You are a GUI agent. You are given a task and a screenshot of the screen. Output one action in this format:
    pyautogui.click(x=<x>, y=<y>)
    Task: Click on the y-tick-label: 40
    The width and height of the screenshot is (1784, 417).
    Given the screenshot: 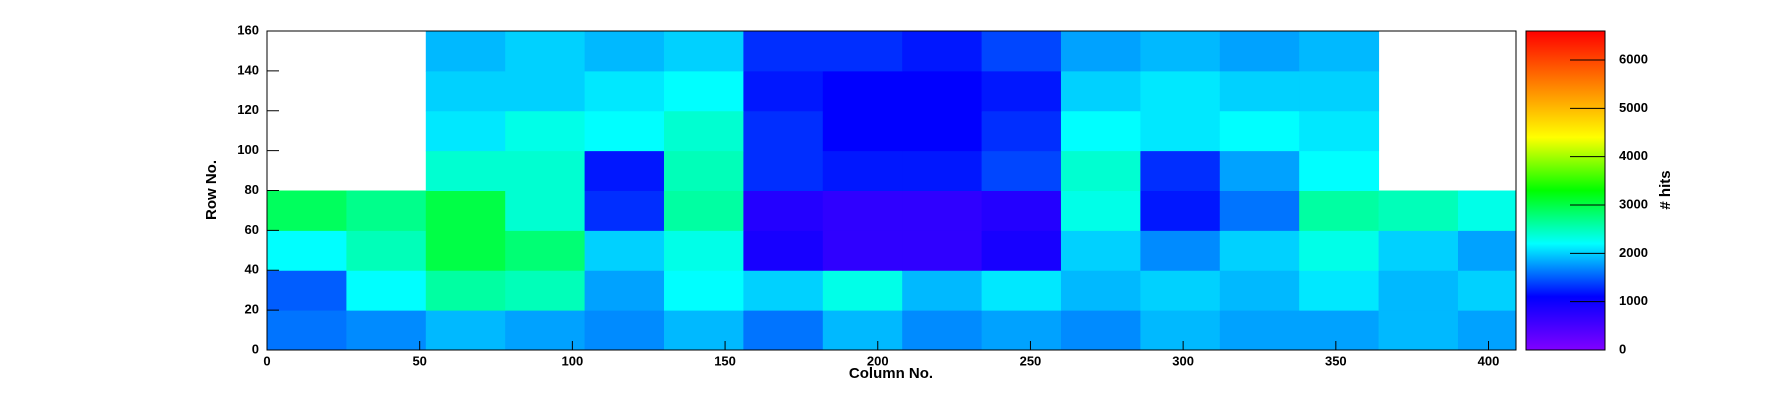 What is the action you would take?
    pyautogui.click(x=252, y=269)
    